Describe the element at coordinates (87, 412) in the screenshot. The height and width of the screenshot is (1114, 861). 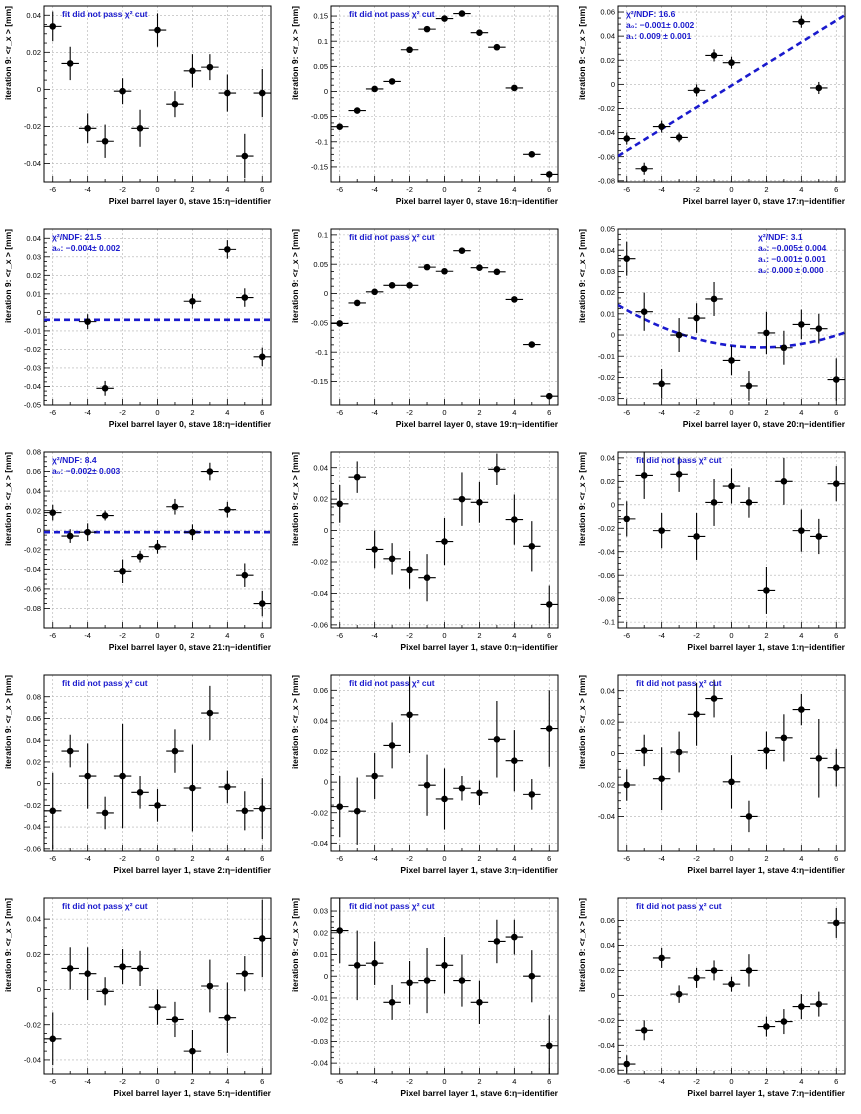
I see `x-tick-label: -4` at that location.